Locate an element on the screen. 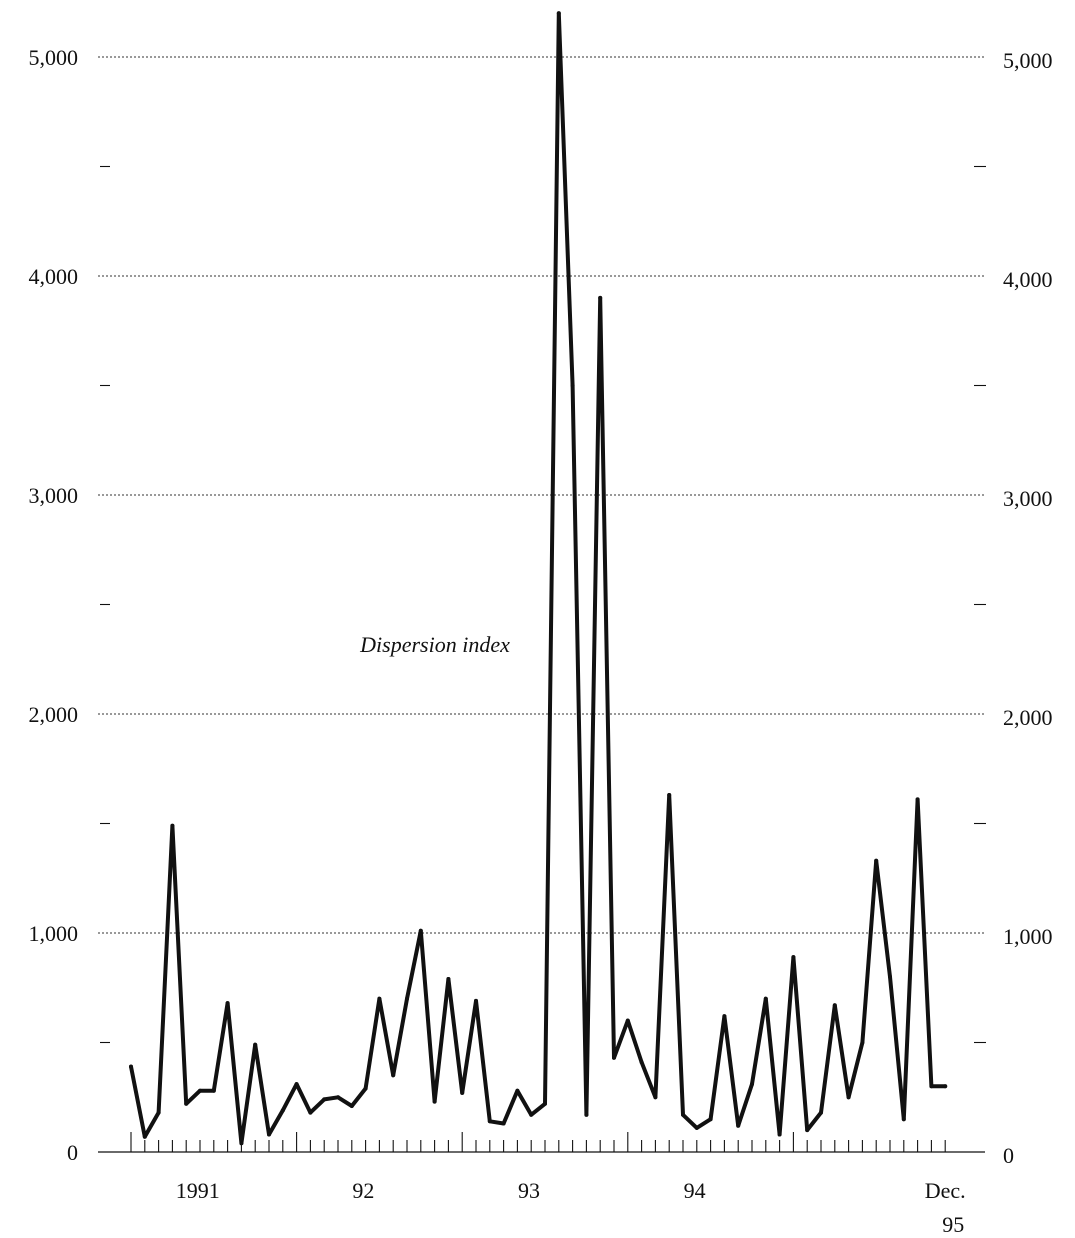 Image resolution: width=1075 pixels, height=1238 pixels. y-tick-label-right: 1,000 is located at coordinates (1028, 936).